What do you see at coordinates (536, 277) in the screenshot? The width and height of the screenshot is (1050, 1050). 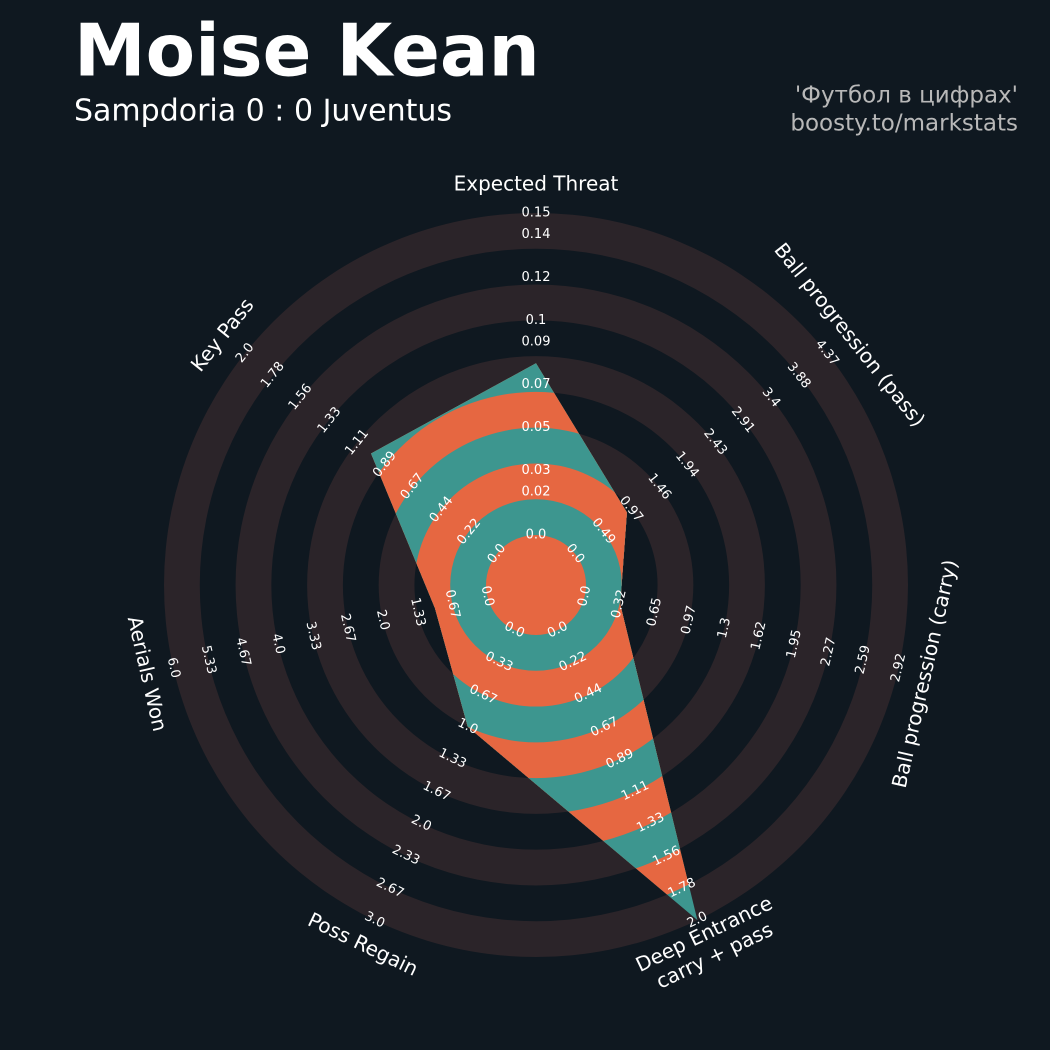 I see `tick-label: 0.12` at bounding box center [536, 277].